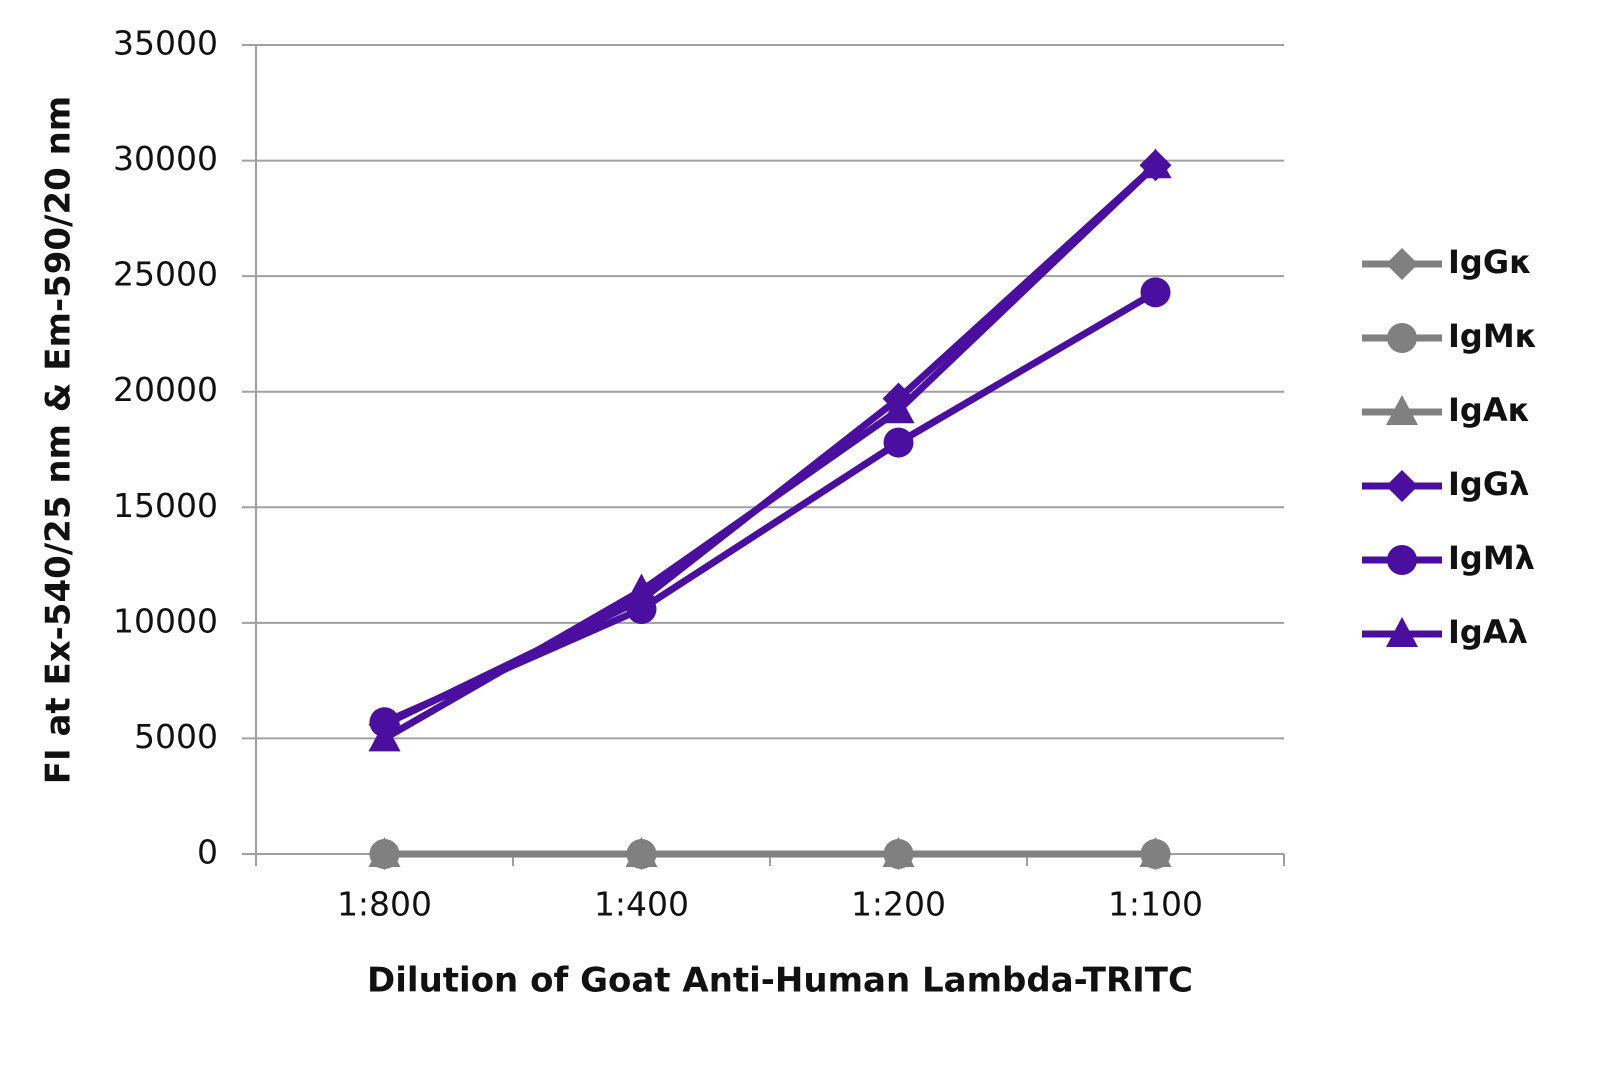 The width and height of the screenshot is (1604, 1070). I want to click on y-axis-title: FI at Ex-540/25 nm & Em-590/20 nm, so click(59, 440).